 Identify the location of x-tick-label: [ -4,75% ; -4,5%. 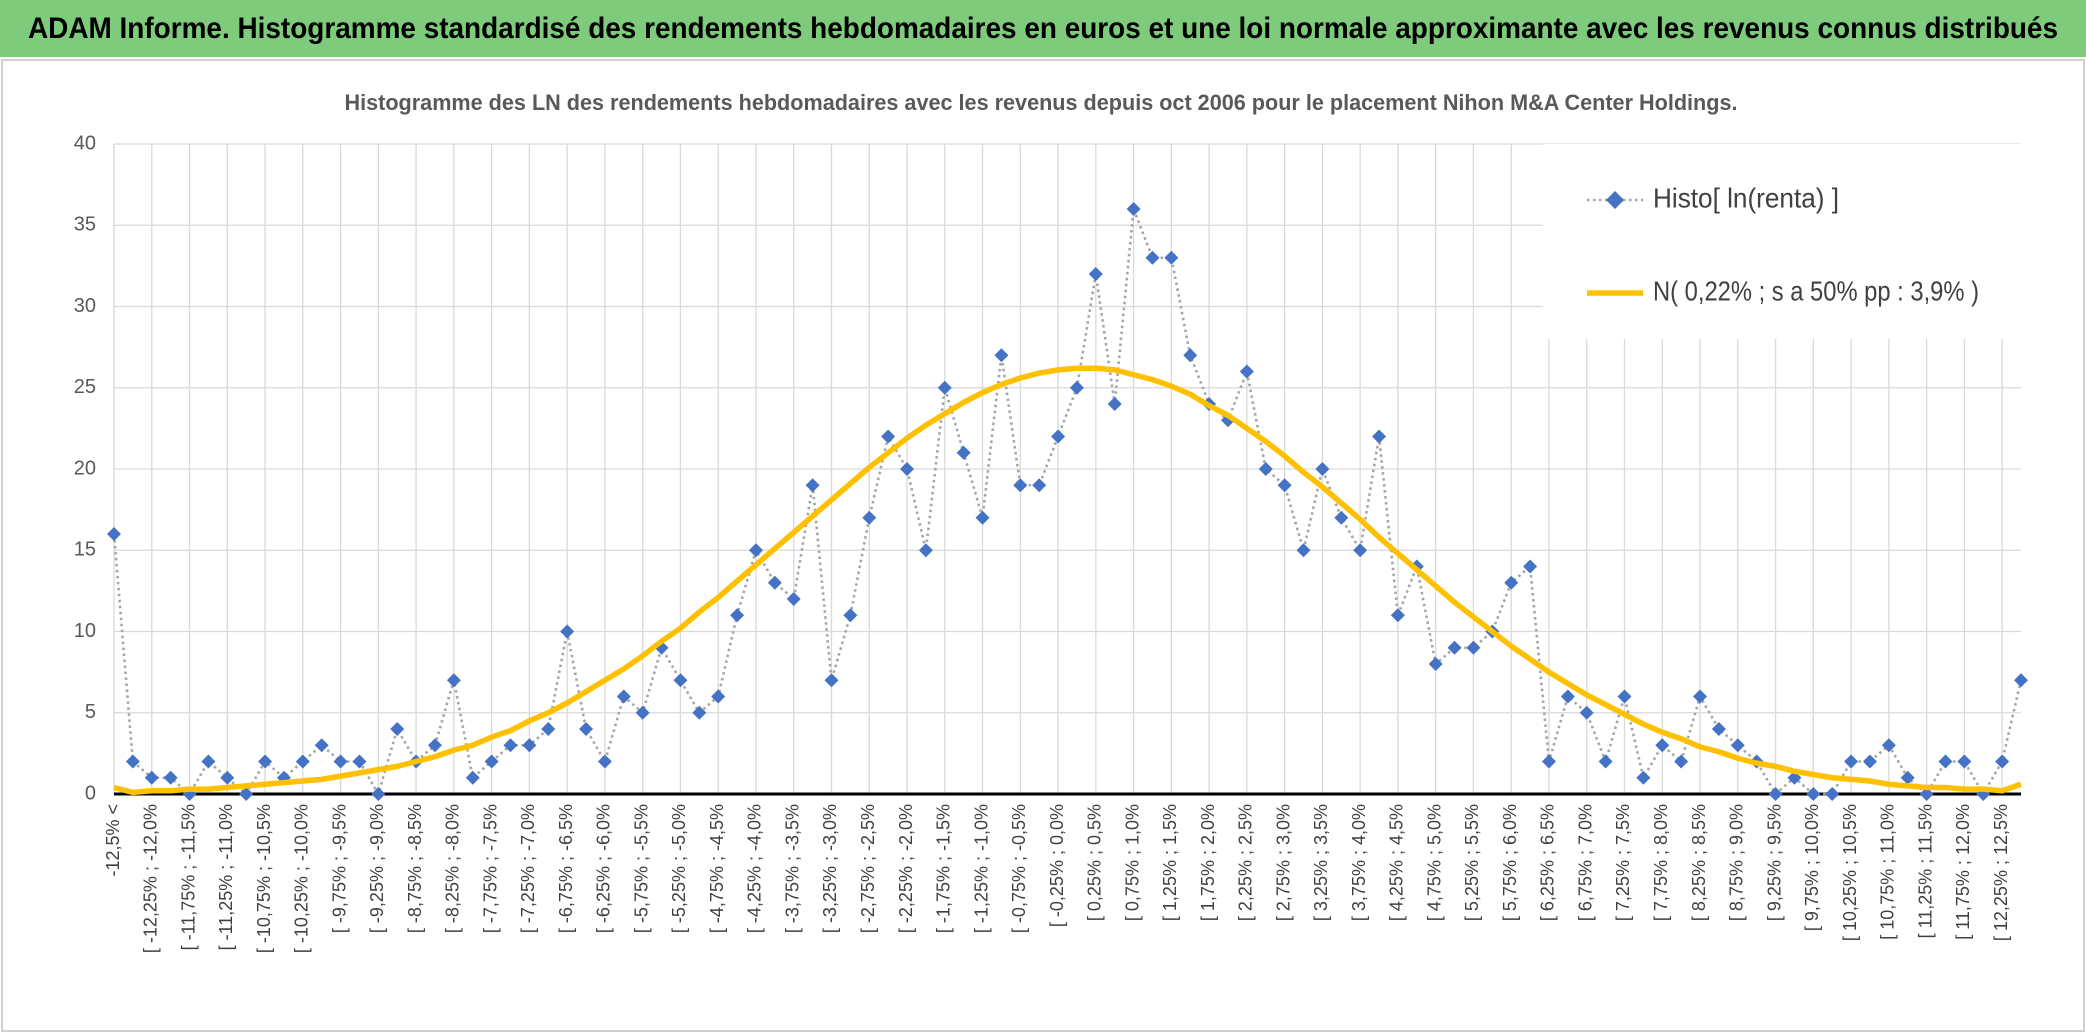
(717, 868).